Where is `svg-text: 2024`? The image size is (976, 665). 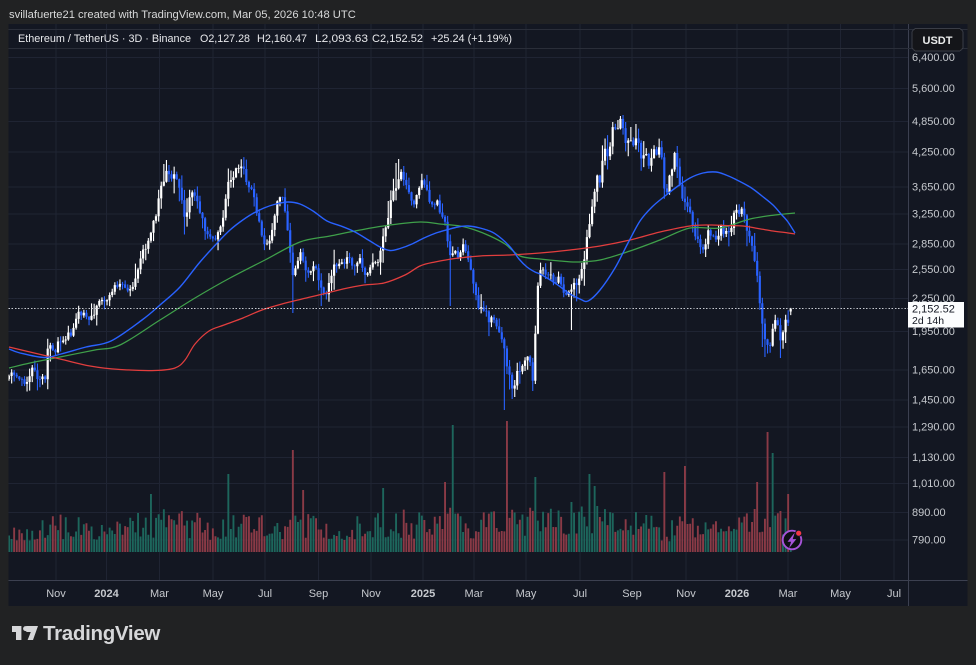 svg-text: 2024 is located at coordinates (106, 594).